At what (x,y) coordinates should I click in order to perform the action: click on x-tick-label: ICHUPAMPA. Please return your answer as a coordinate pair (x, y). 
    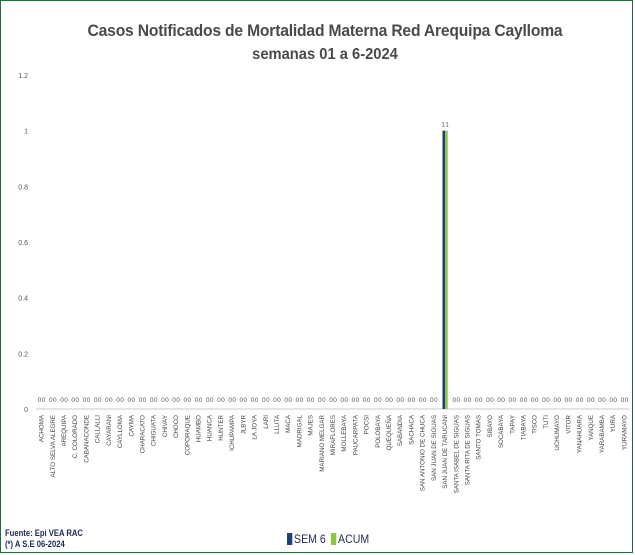
    Looking at the image, I should click on (232, 432).